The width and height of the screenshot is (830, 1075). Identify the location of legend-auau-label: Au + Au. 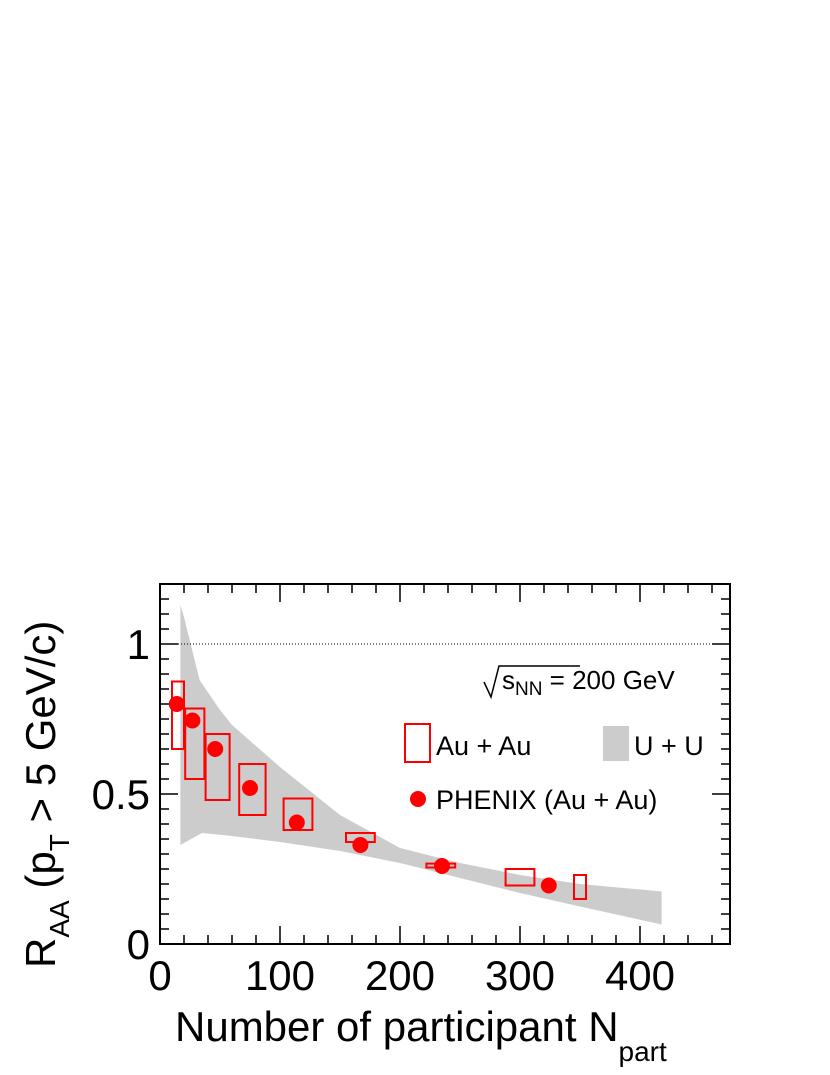
(483, 746).